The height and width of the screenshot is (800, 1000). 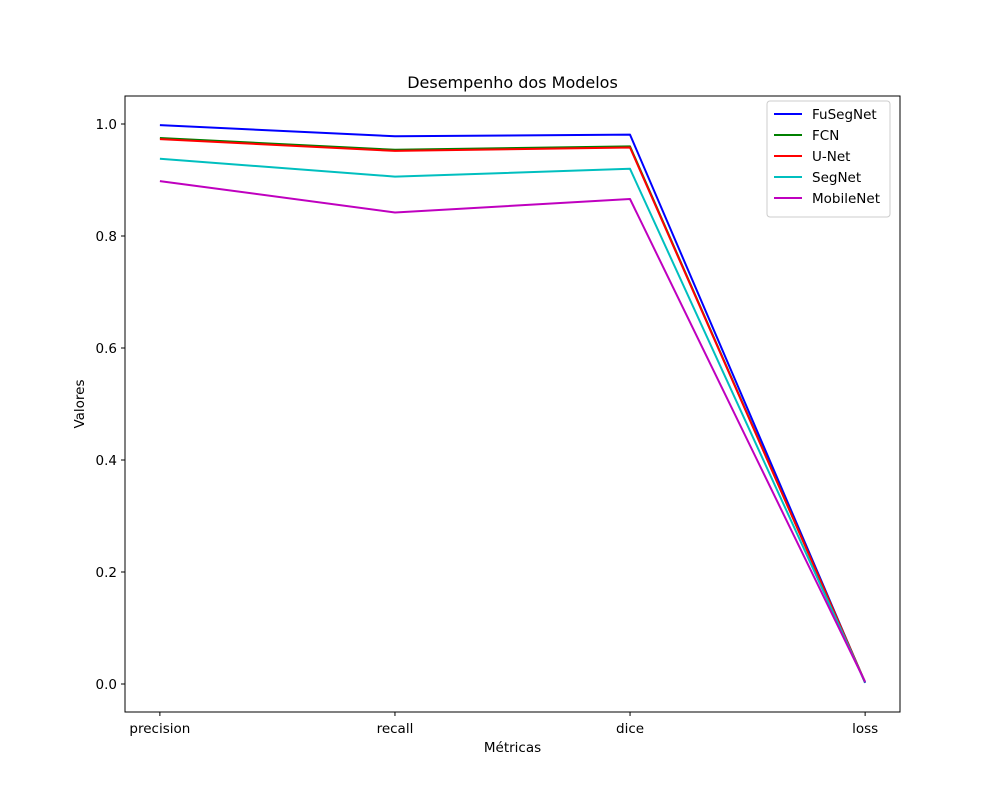 What do you see at coordinates (106, 461) in the screenshot?
I see `y-tick-label: 0.4` at bounding box center [106, 461].